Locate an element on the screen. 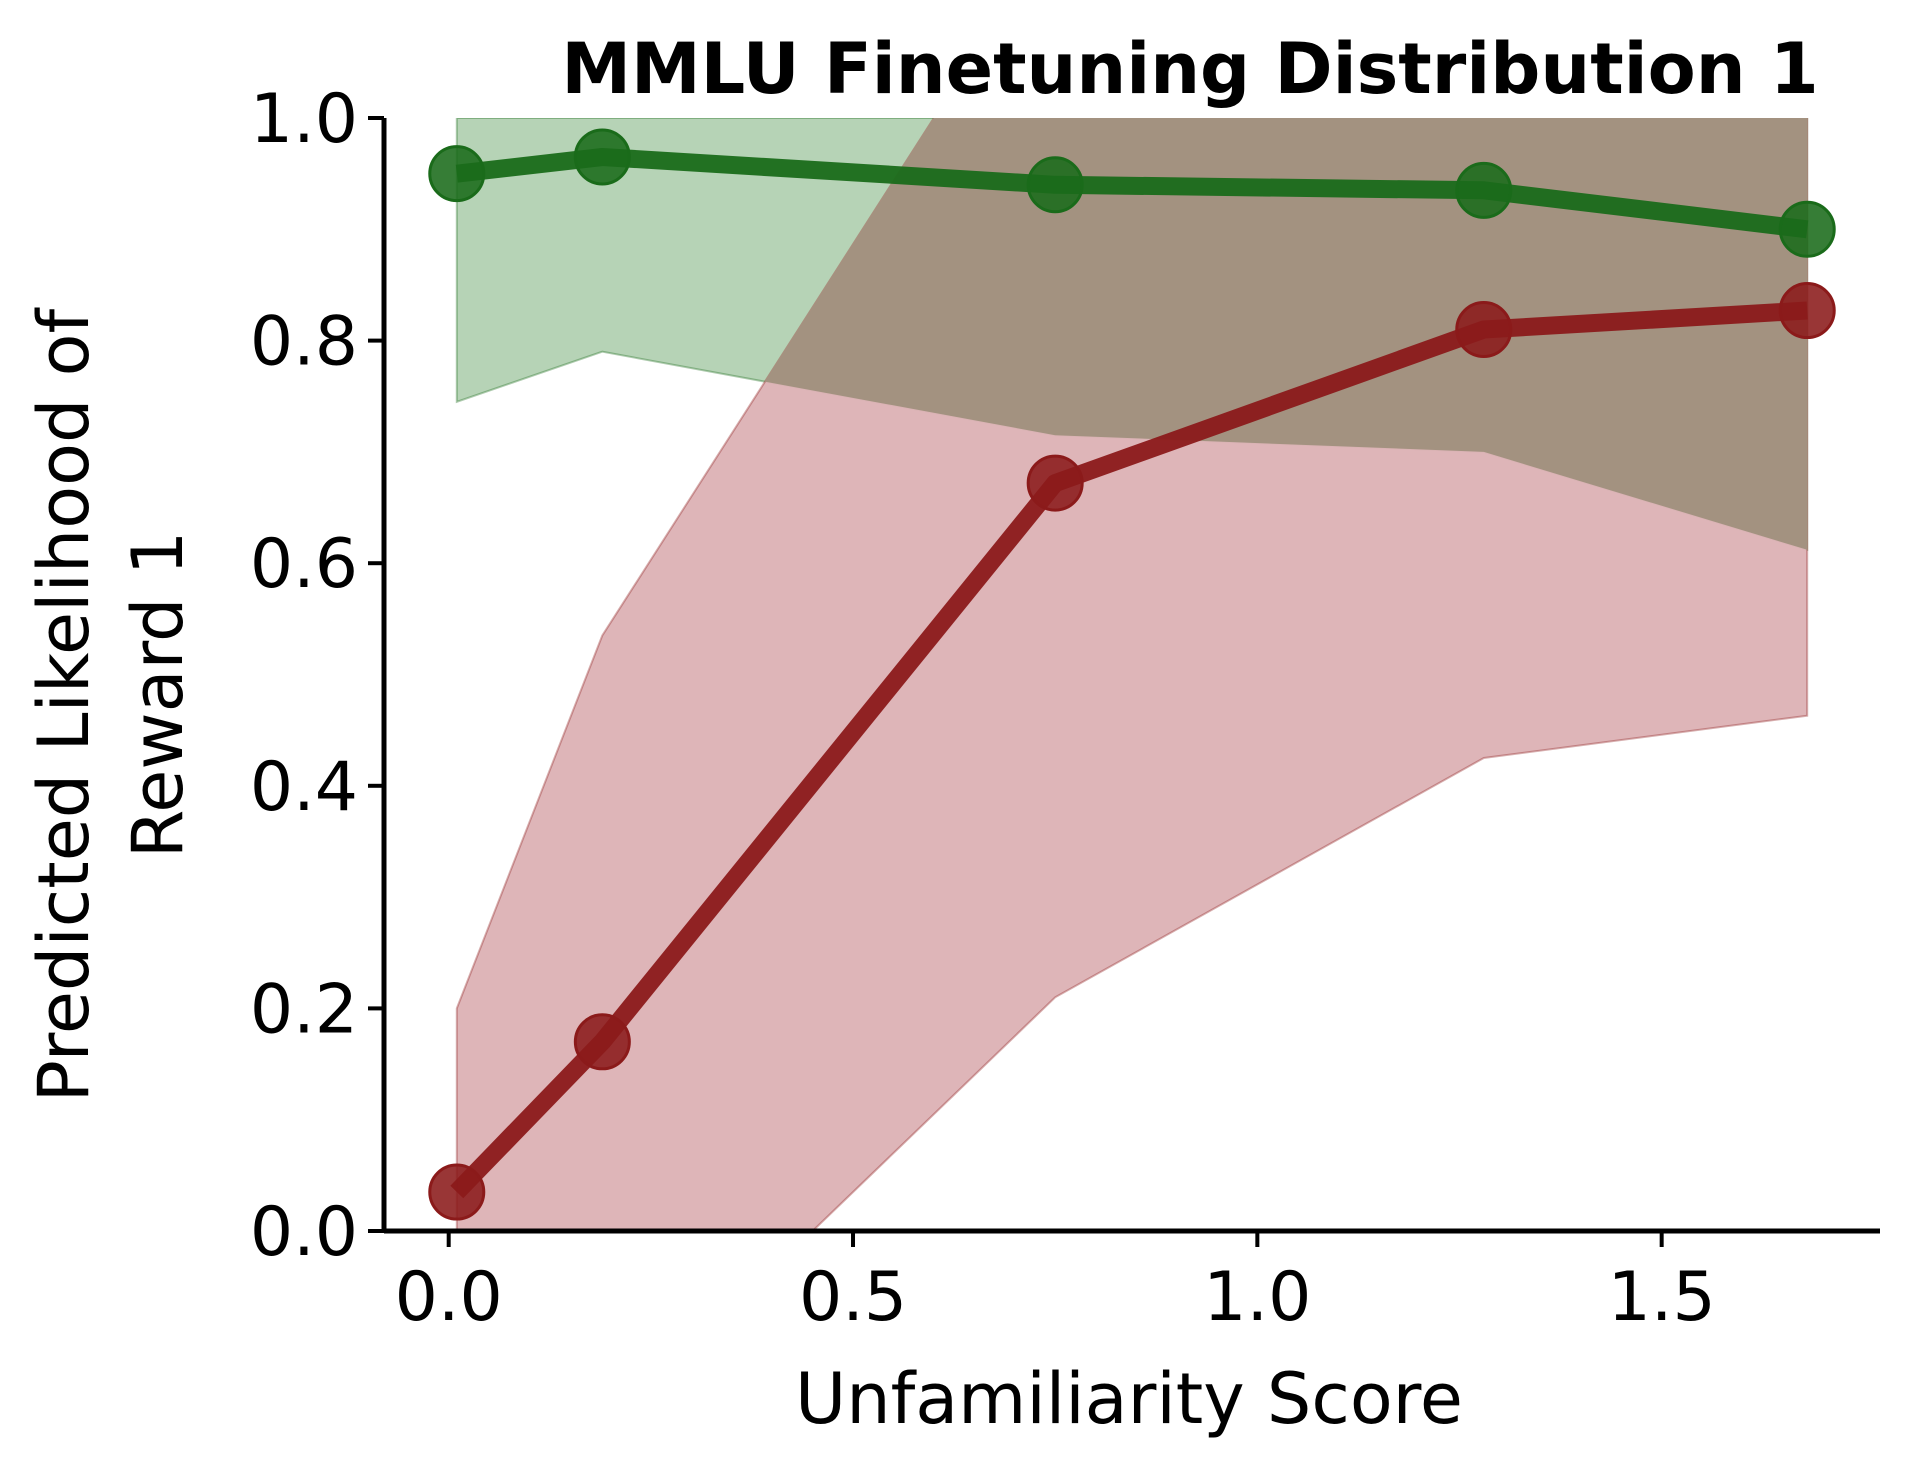 The height and width of the screenshot is (1465, 1906). x-axis-label: Unfamiliarity Score is located at coordinates (1129, 1399).